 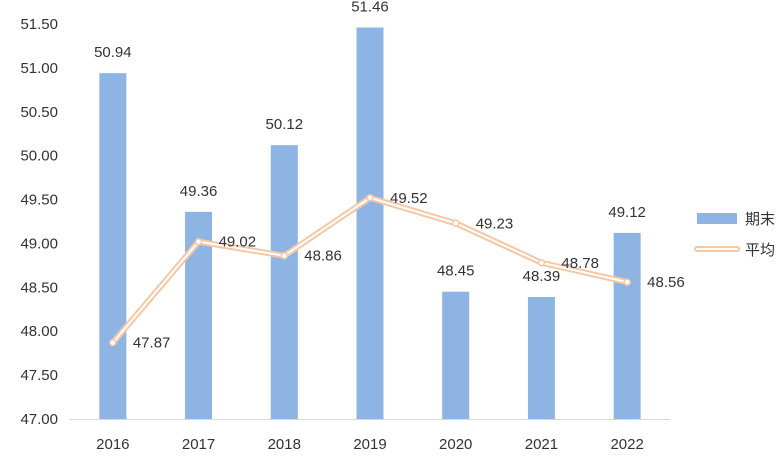 What do you see at coordinates (495, 223) in the screenshot?
I see `line-data-label: 49.23` at bounding box center [495, 223].